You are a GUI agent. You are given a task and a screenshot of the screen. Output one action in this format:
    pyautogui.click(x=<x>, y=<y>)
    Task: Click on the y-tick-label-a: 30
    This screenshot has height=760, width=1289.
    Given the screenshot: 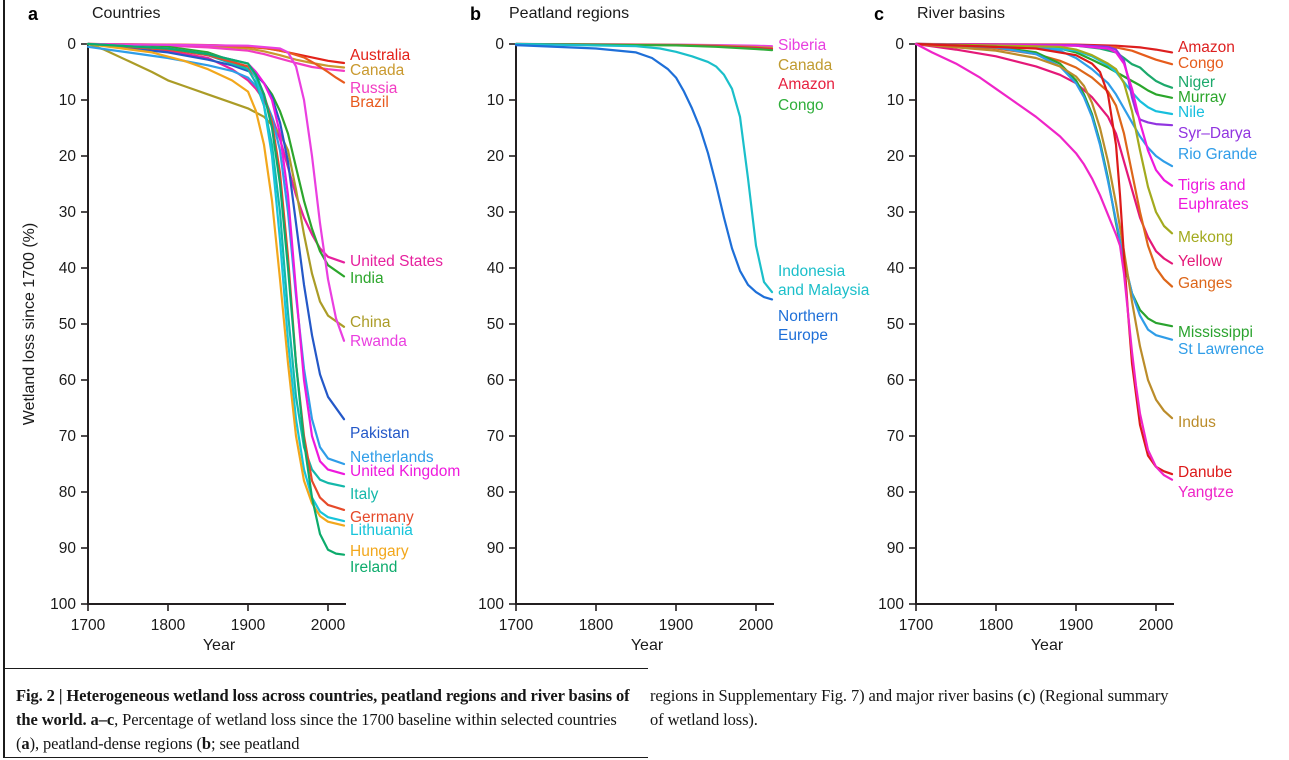 What is the action you would take?
    pyautogui.click(x=68, y=212)
    